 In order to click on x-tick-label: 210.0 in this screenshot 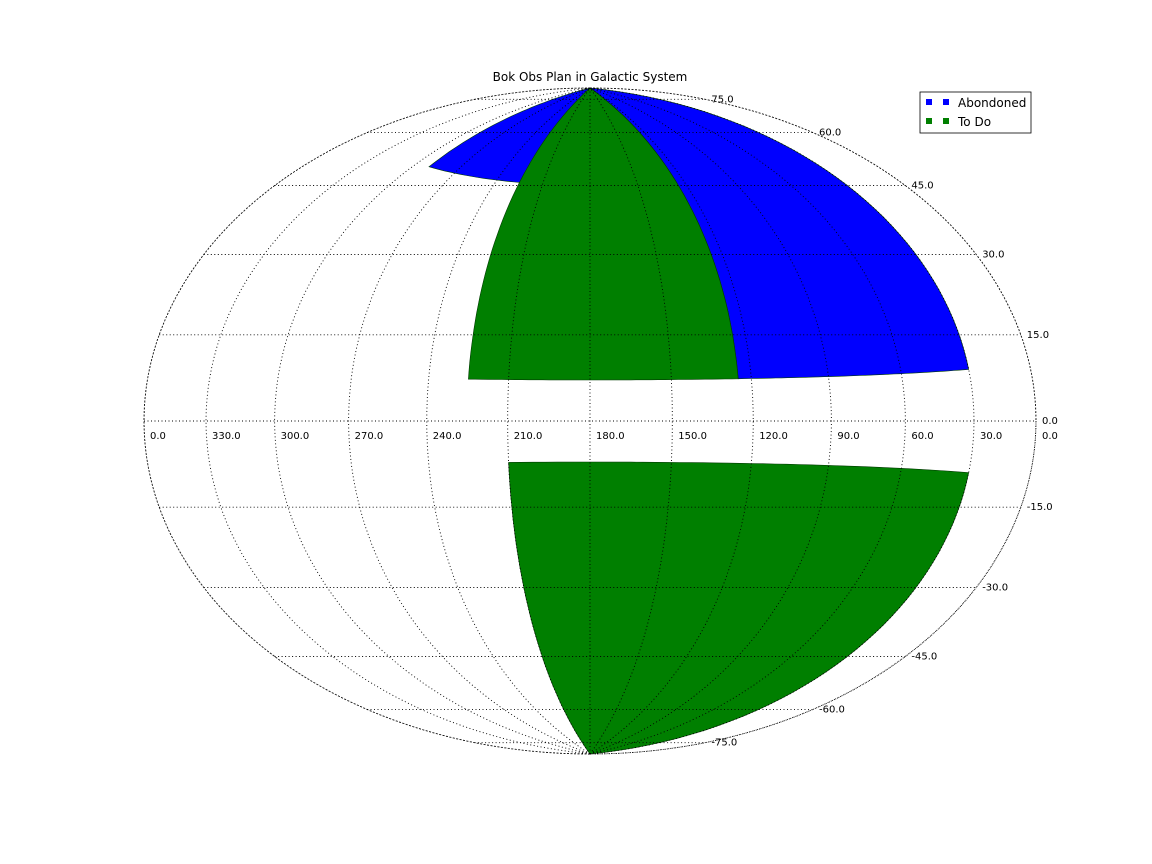, I will do `click(528, 436)`.